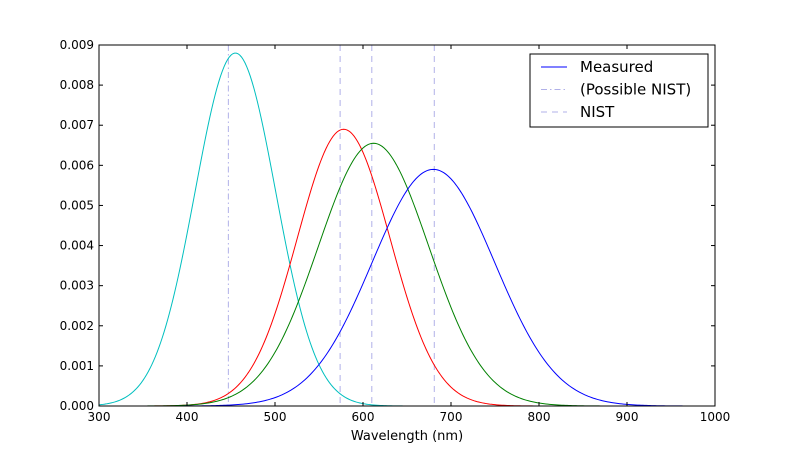 This screenshot has width=794, height=452. Describe the element at coordinates (715, 417) in the screenshot. I see `x-tick-label: 1000` at that location.